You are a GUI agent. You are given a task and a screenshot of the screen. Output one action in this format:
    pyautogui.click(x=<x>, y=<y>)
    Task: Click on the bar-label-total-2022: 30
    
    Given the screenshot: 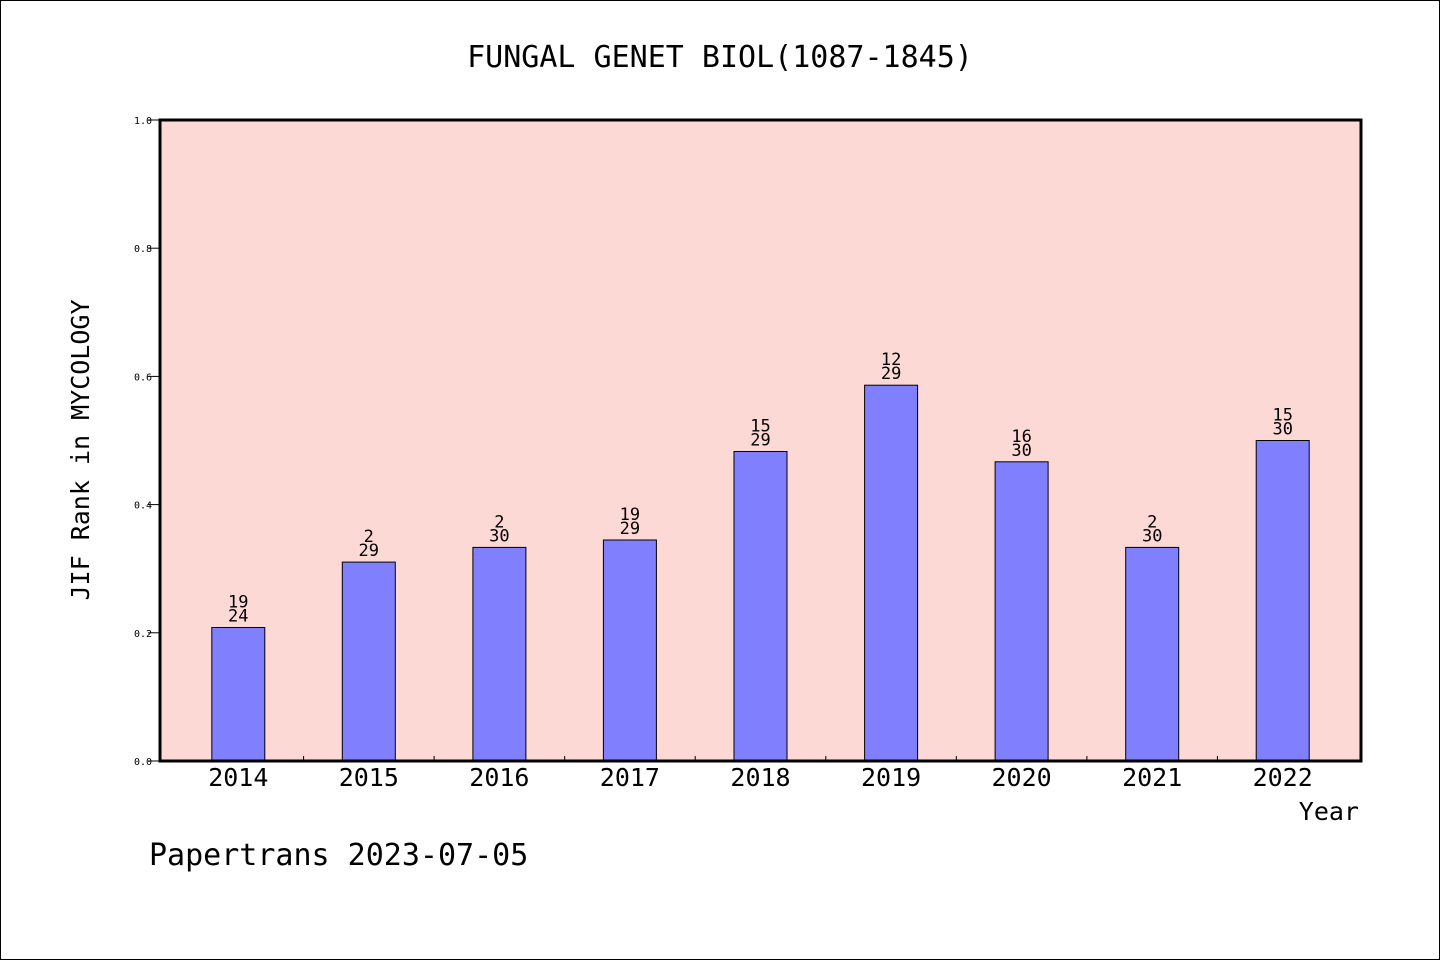 What is the action you would take?
    pyautogui.click(x=1282, y=430)
    